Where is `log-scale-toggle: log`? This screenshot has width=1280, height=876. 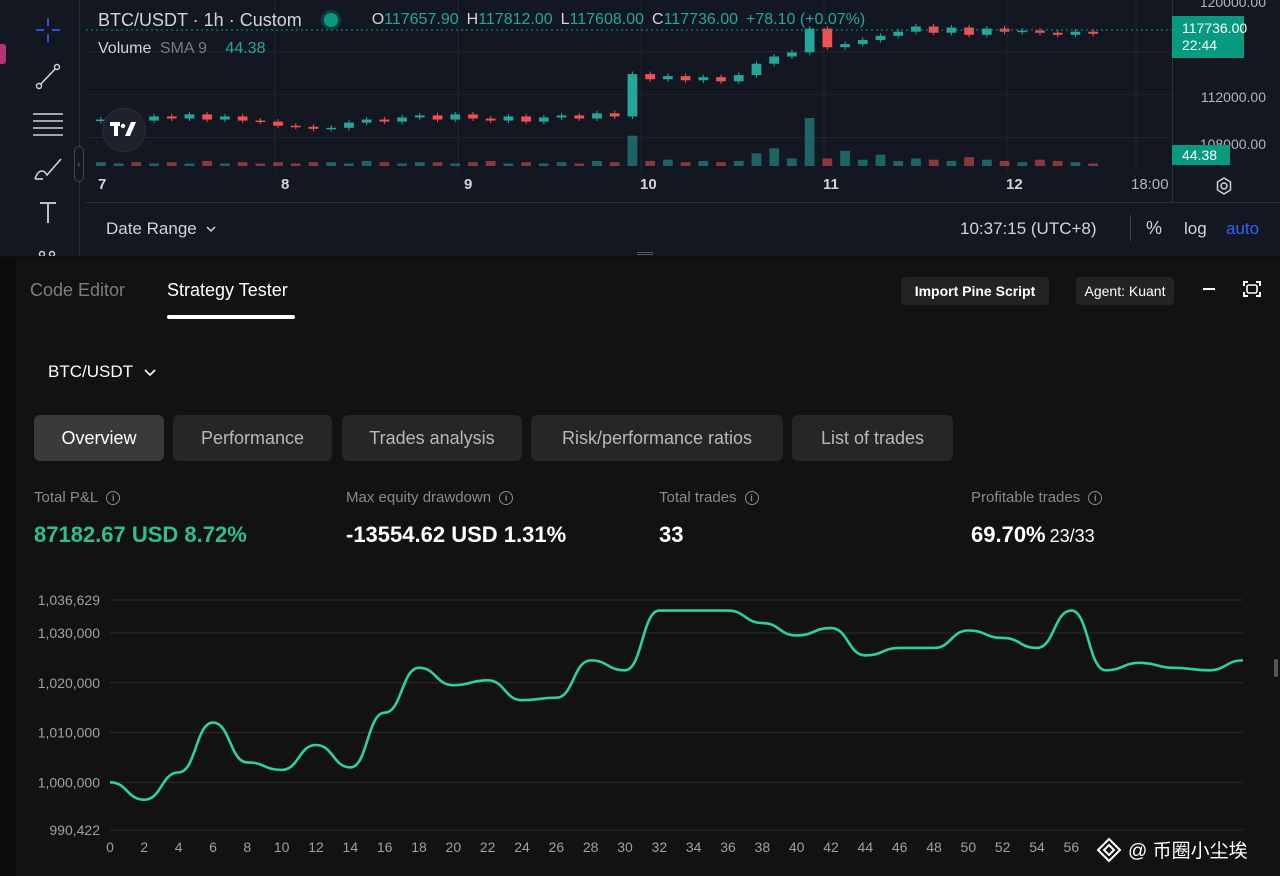 log-scale-toggle: log is located at coordinates (1195, 228).